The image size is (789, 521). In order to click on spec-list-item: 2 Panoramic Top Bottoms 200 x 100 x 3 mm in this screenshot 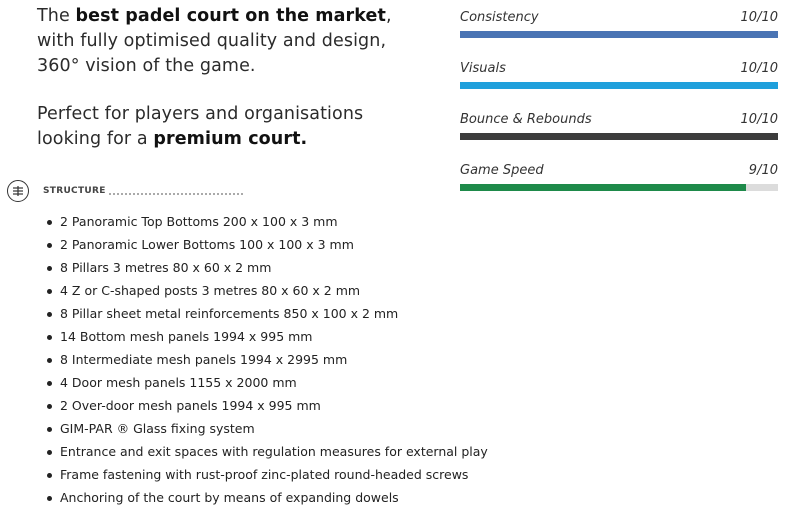, I will do `click(287, 221)`.